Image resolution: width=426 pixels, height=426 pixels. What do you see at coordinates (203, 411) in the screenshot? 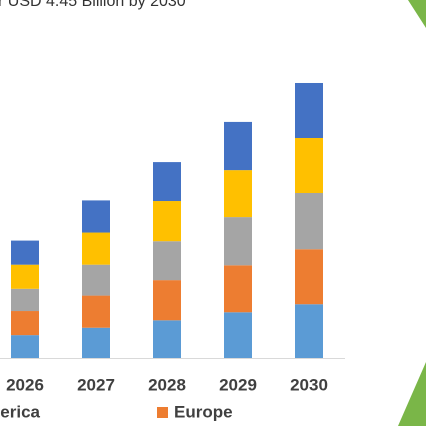
I see `legend-label: Europe` at bounding box center [203, 411].